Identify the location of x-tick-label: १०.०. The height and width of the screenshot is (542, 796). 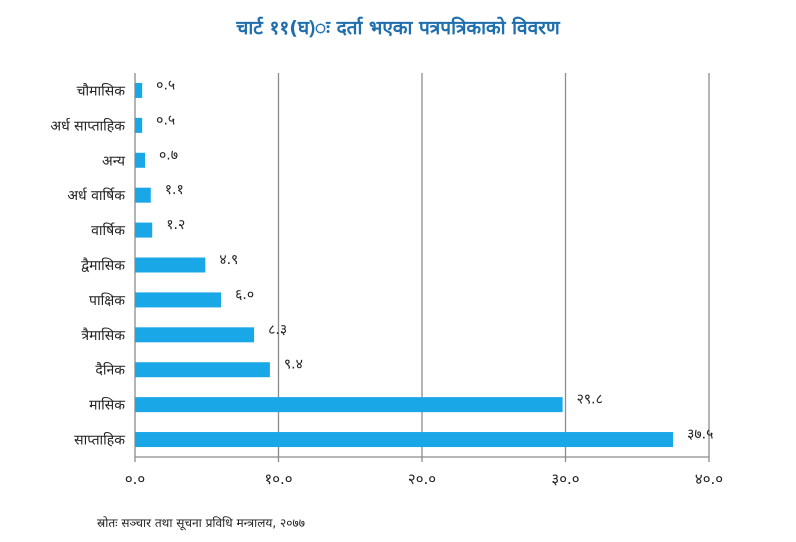
(278, 479).